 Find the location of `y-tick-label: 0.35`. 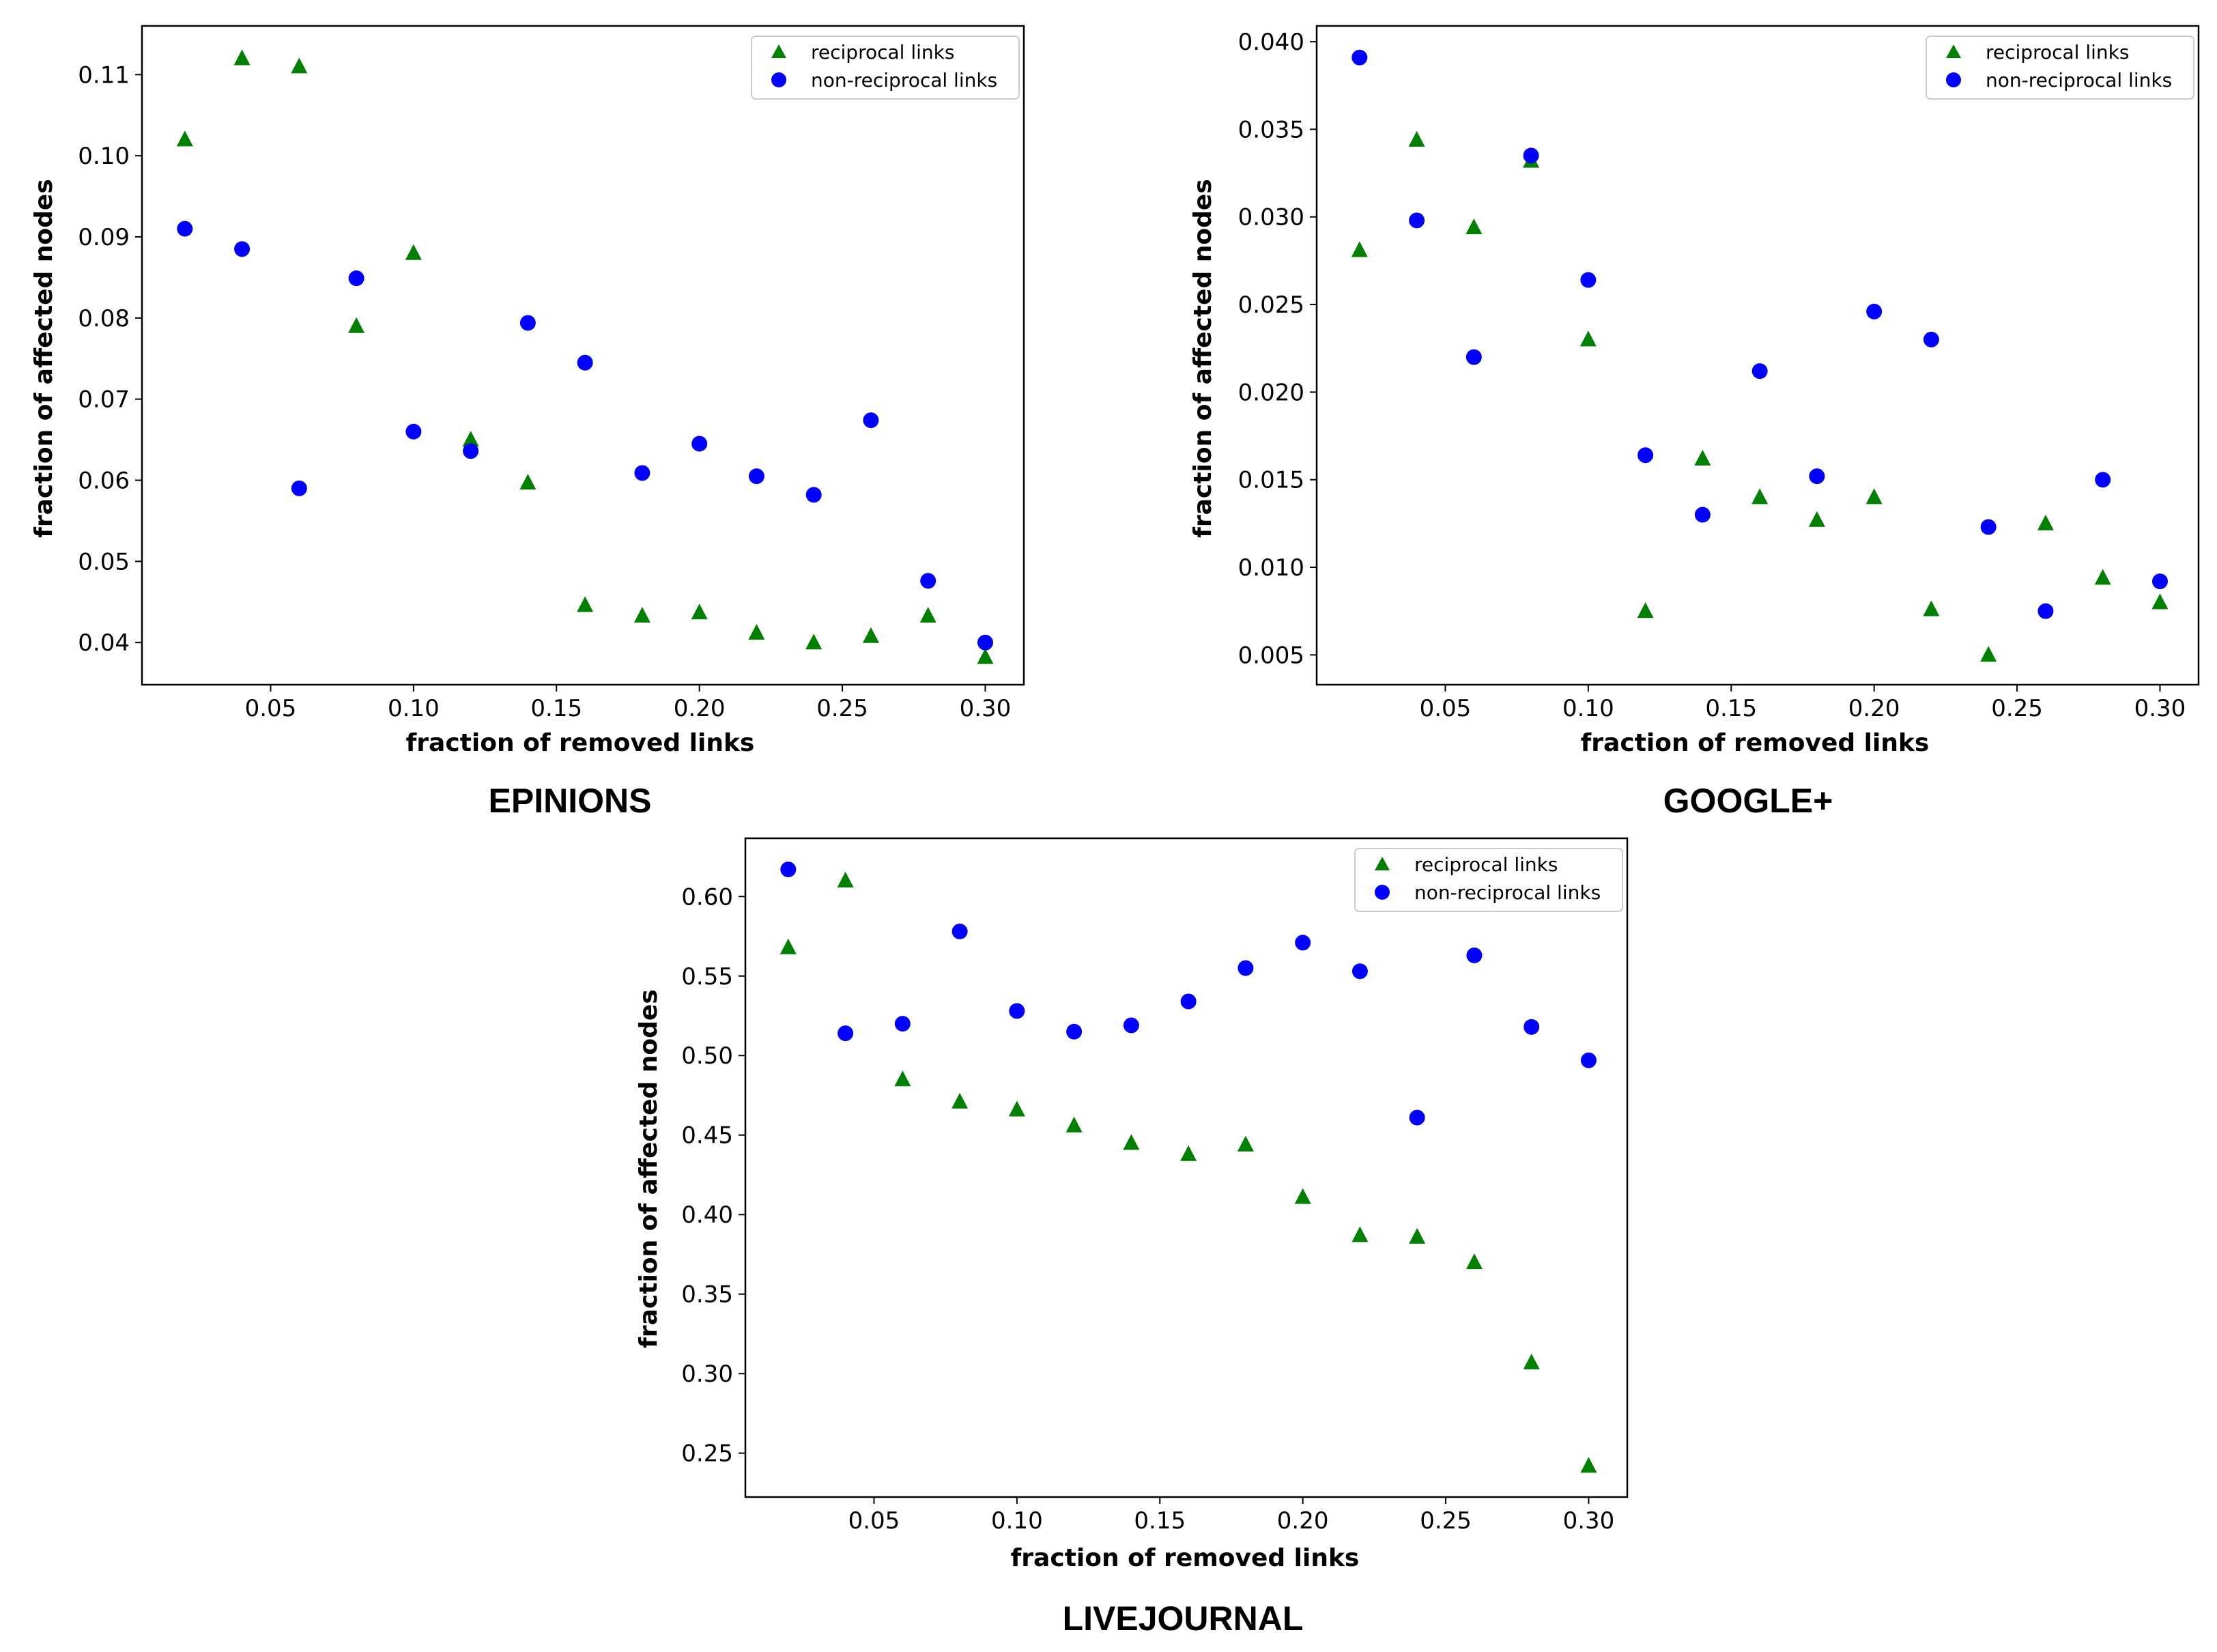

y-tick-label: 0.35 is located at coordinates (707, 1295).